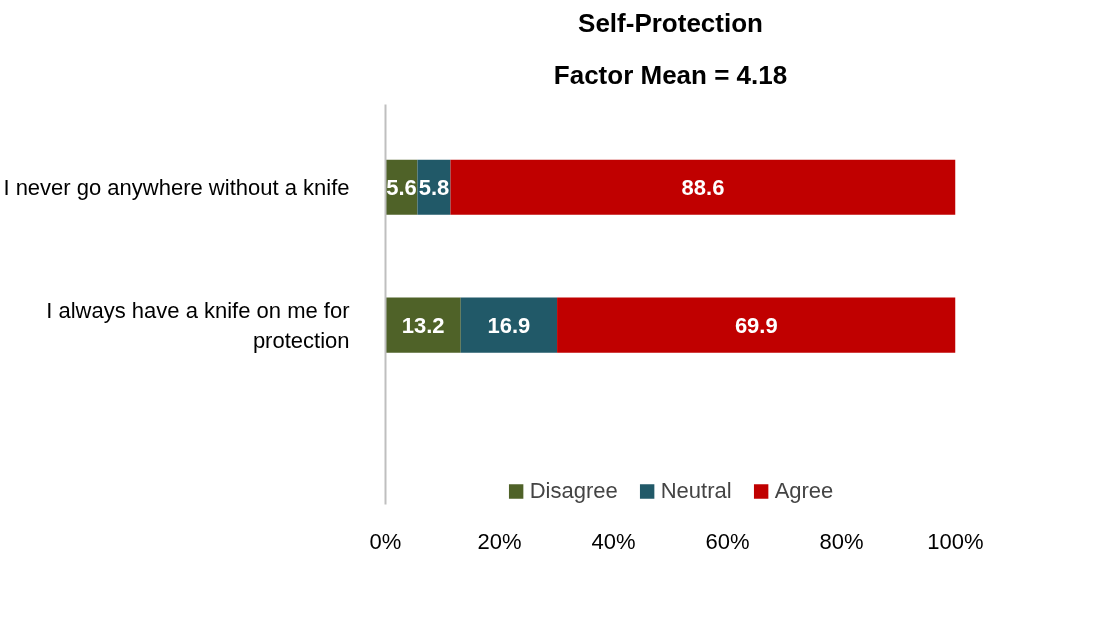 This screenshot has width=1120, height=626. What do you see at coordinates (434, 187) in the screenshot?
I see `data-label: 5.8` at bounding box center [434, 187].